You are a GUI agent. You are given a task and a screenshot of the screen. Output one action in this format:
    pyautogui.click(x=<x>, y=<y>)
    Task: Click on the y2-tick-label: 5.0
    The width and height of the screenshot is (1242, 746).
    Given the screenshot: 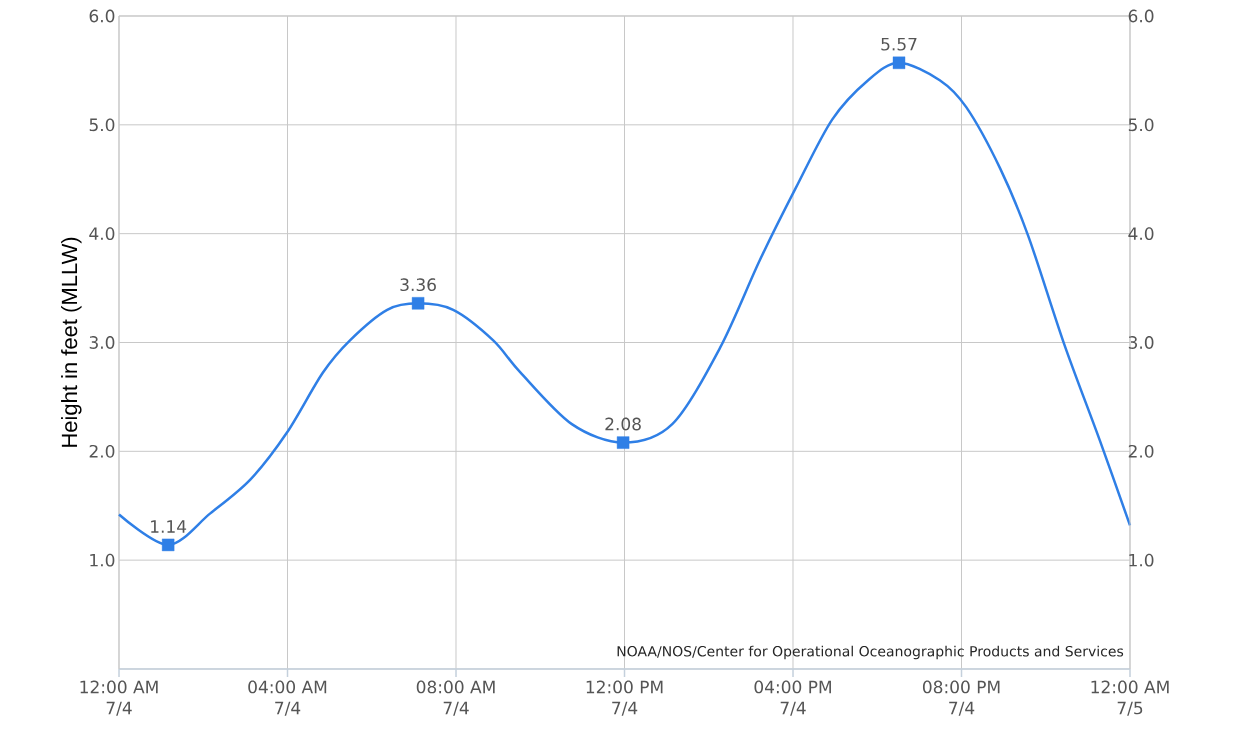 What is the action you would take?
    pyautogui.click(x=1141, y=125)
    